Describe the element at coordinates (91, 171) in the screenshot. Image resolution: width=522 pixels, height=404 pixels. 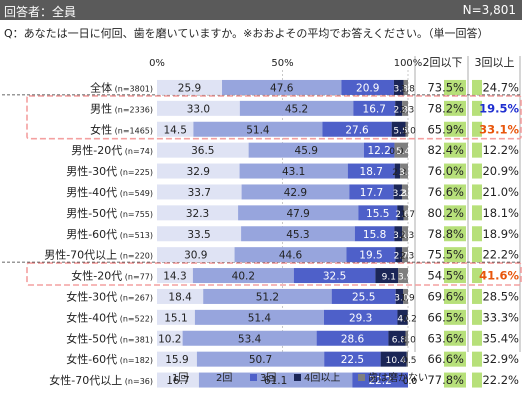
I see `row-label-name: 男性-30代` at that location.